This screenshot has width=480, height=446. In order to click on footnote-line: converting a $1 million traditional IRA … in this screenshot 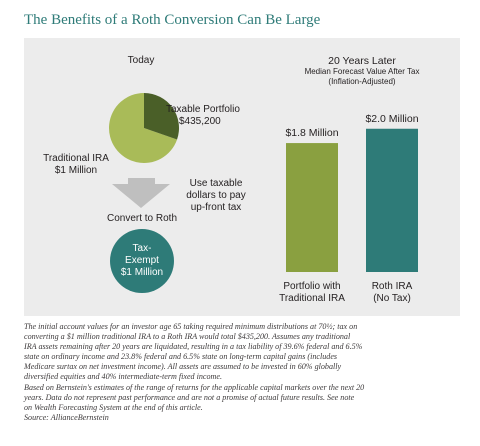, I will do `click(187, 337)`.